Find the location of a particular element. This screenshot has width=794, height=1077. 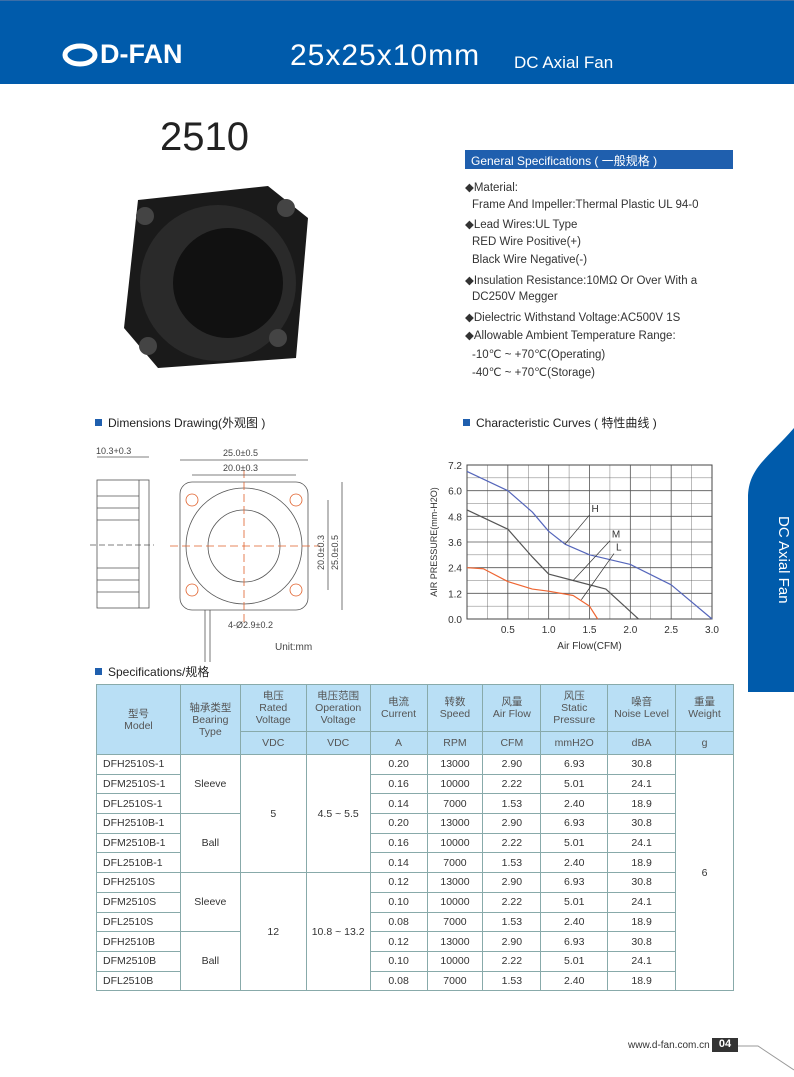

brand-name: D-FAN is located at coordinates (141, 54).